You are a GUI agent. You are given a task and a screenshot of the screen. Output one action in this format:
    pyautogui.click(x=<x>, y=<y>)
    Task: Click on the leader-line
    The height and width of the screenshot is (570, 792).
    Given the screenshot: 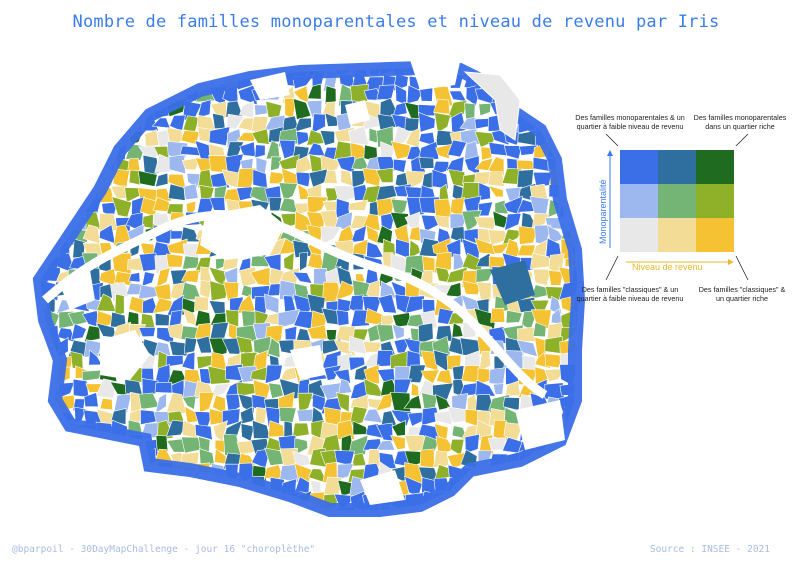 What is the action you would take?
    pyautogui.click(x=612, y=268)
    